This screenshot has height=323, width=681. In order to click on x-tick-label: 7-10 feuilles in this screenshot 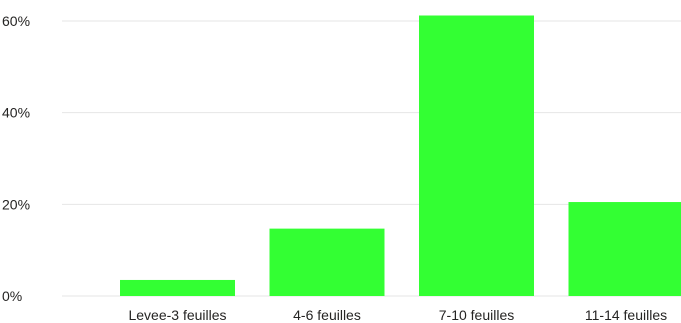, I will do `click(477, 315)`.